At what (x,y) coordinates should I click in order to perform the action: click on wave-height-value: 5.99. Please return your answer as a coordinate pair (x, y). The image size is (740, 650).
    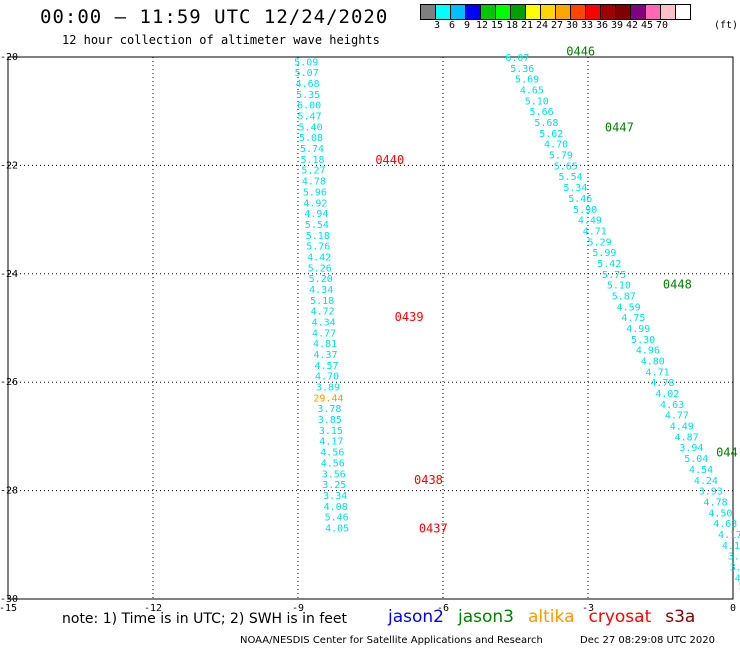
    Looking at the image, I should click on (604, 253).